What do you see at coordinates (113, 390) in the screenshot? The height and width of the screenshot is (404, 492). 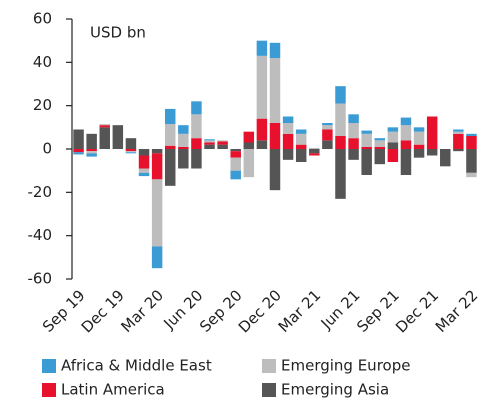 I see `legend-label: Latin America` at bounding box center [113, 390].